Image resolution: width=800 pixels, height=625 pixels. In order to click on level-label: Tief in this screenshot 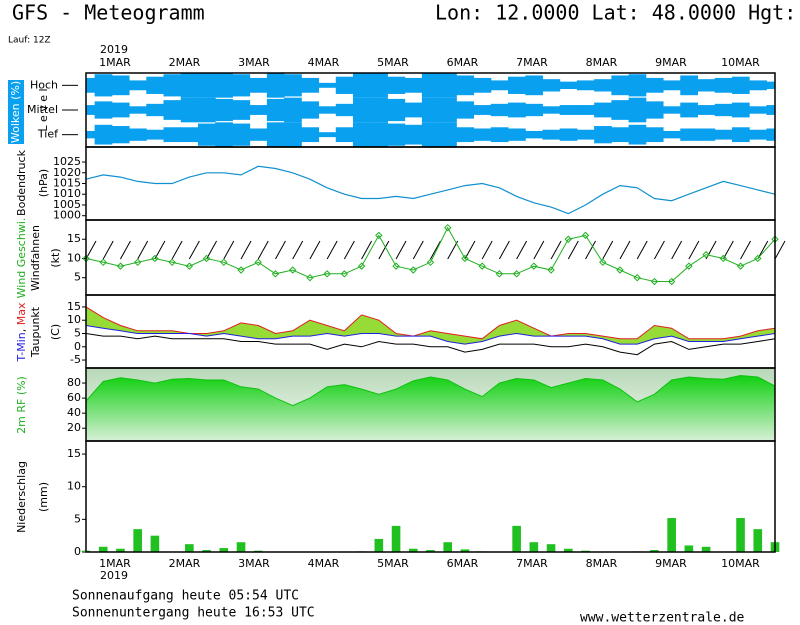, I will do `click(48, 134)`.